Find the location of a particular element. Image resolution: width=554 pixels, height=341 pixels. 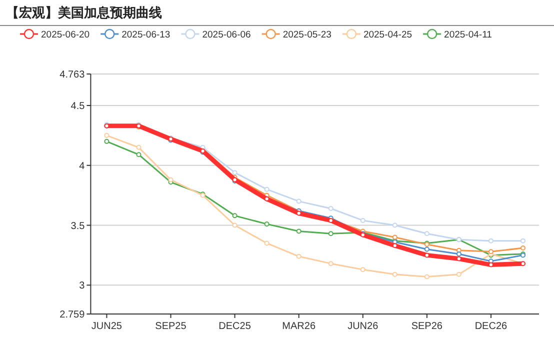

x-tick-label: SEP25 is located at coordinates (171, 326).